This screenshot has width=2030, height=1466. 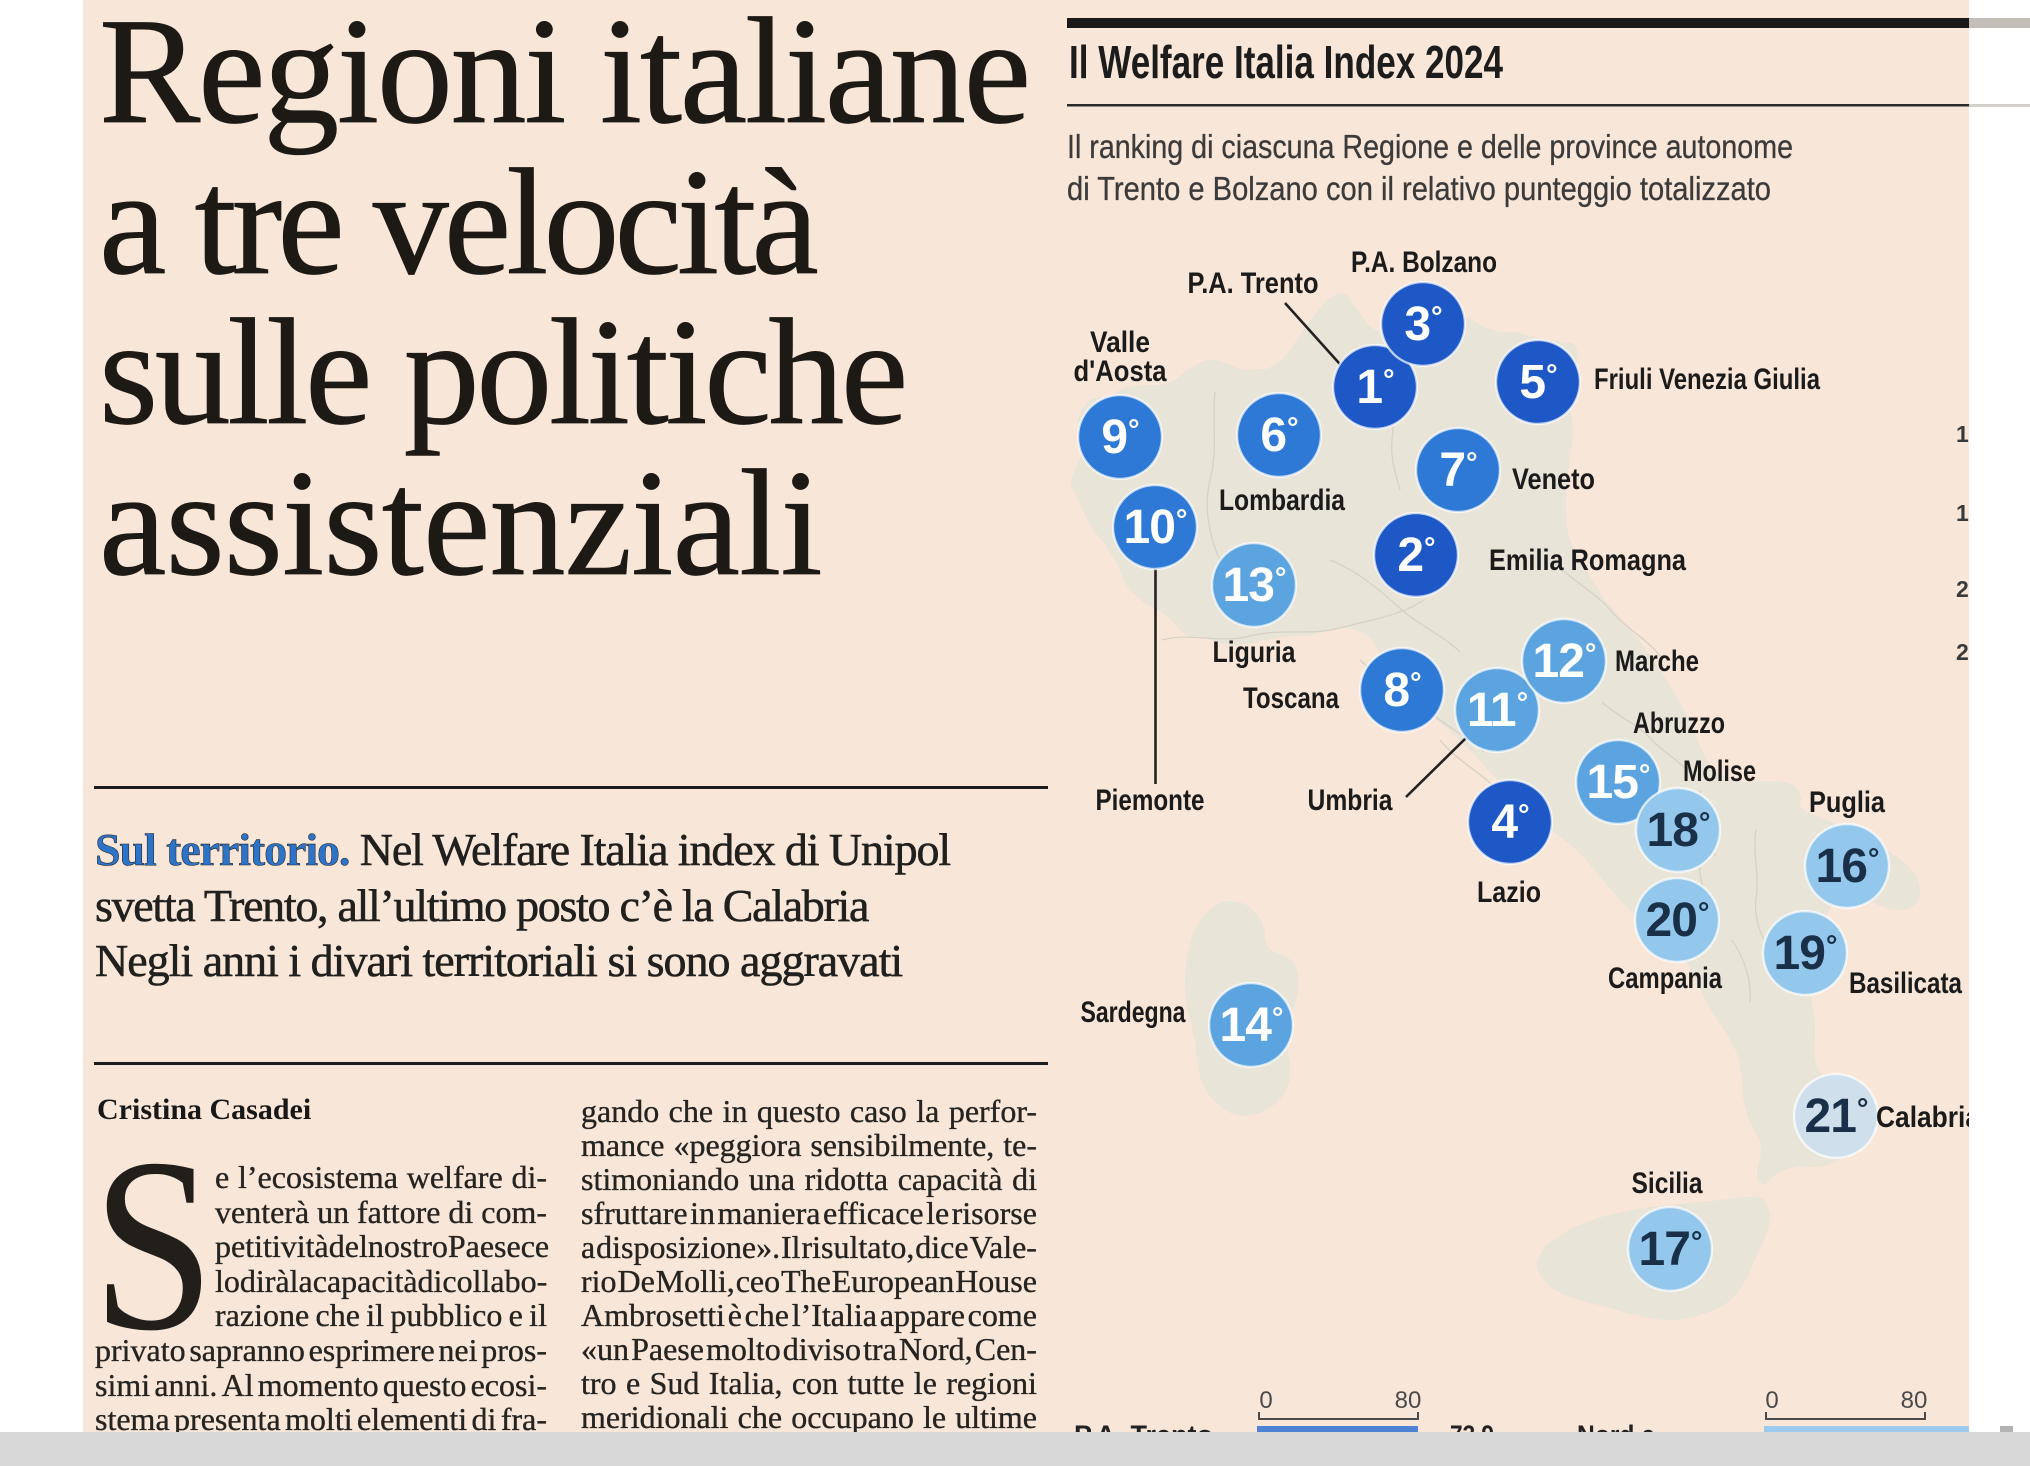 What do you see at coordinates (1553, 479) in the screenshot?
I see `svg-text: Veneto` at bounding box center [1553, 479].